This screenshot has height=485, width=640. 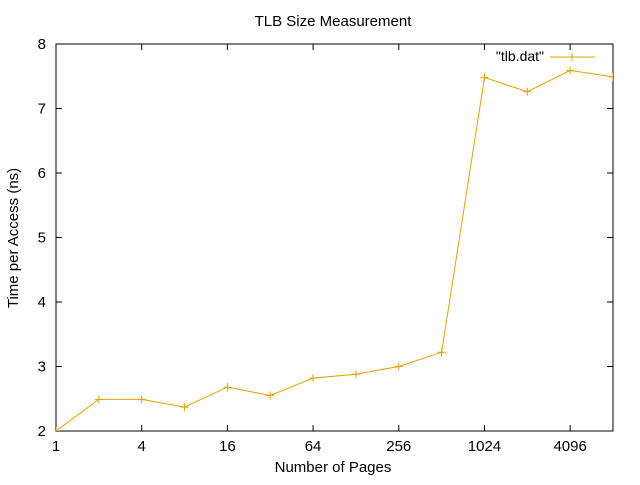 I want to click on x-tick-label: 64, so click(x=313, y=446).